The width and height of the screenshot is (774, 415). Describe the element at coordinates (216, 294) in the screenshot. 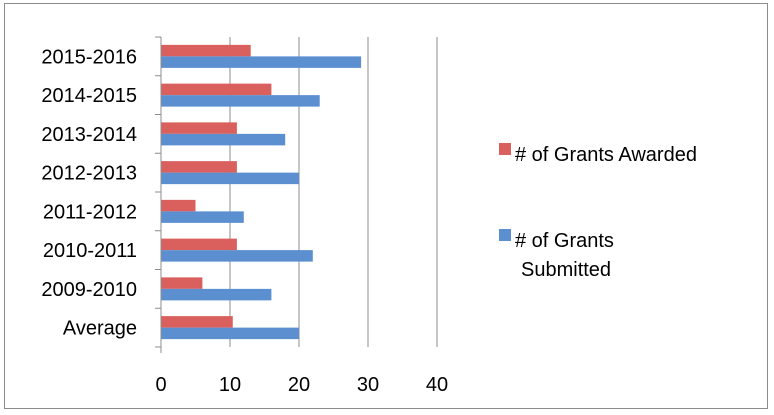

I see `bar-submitted-2009-2010` at that location.